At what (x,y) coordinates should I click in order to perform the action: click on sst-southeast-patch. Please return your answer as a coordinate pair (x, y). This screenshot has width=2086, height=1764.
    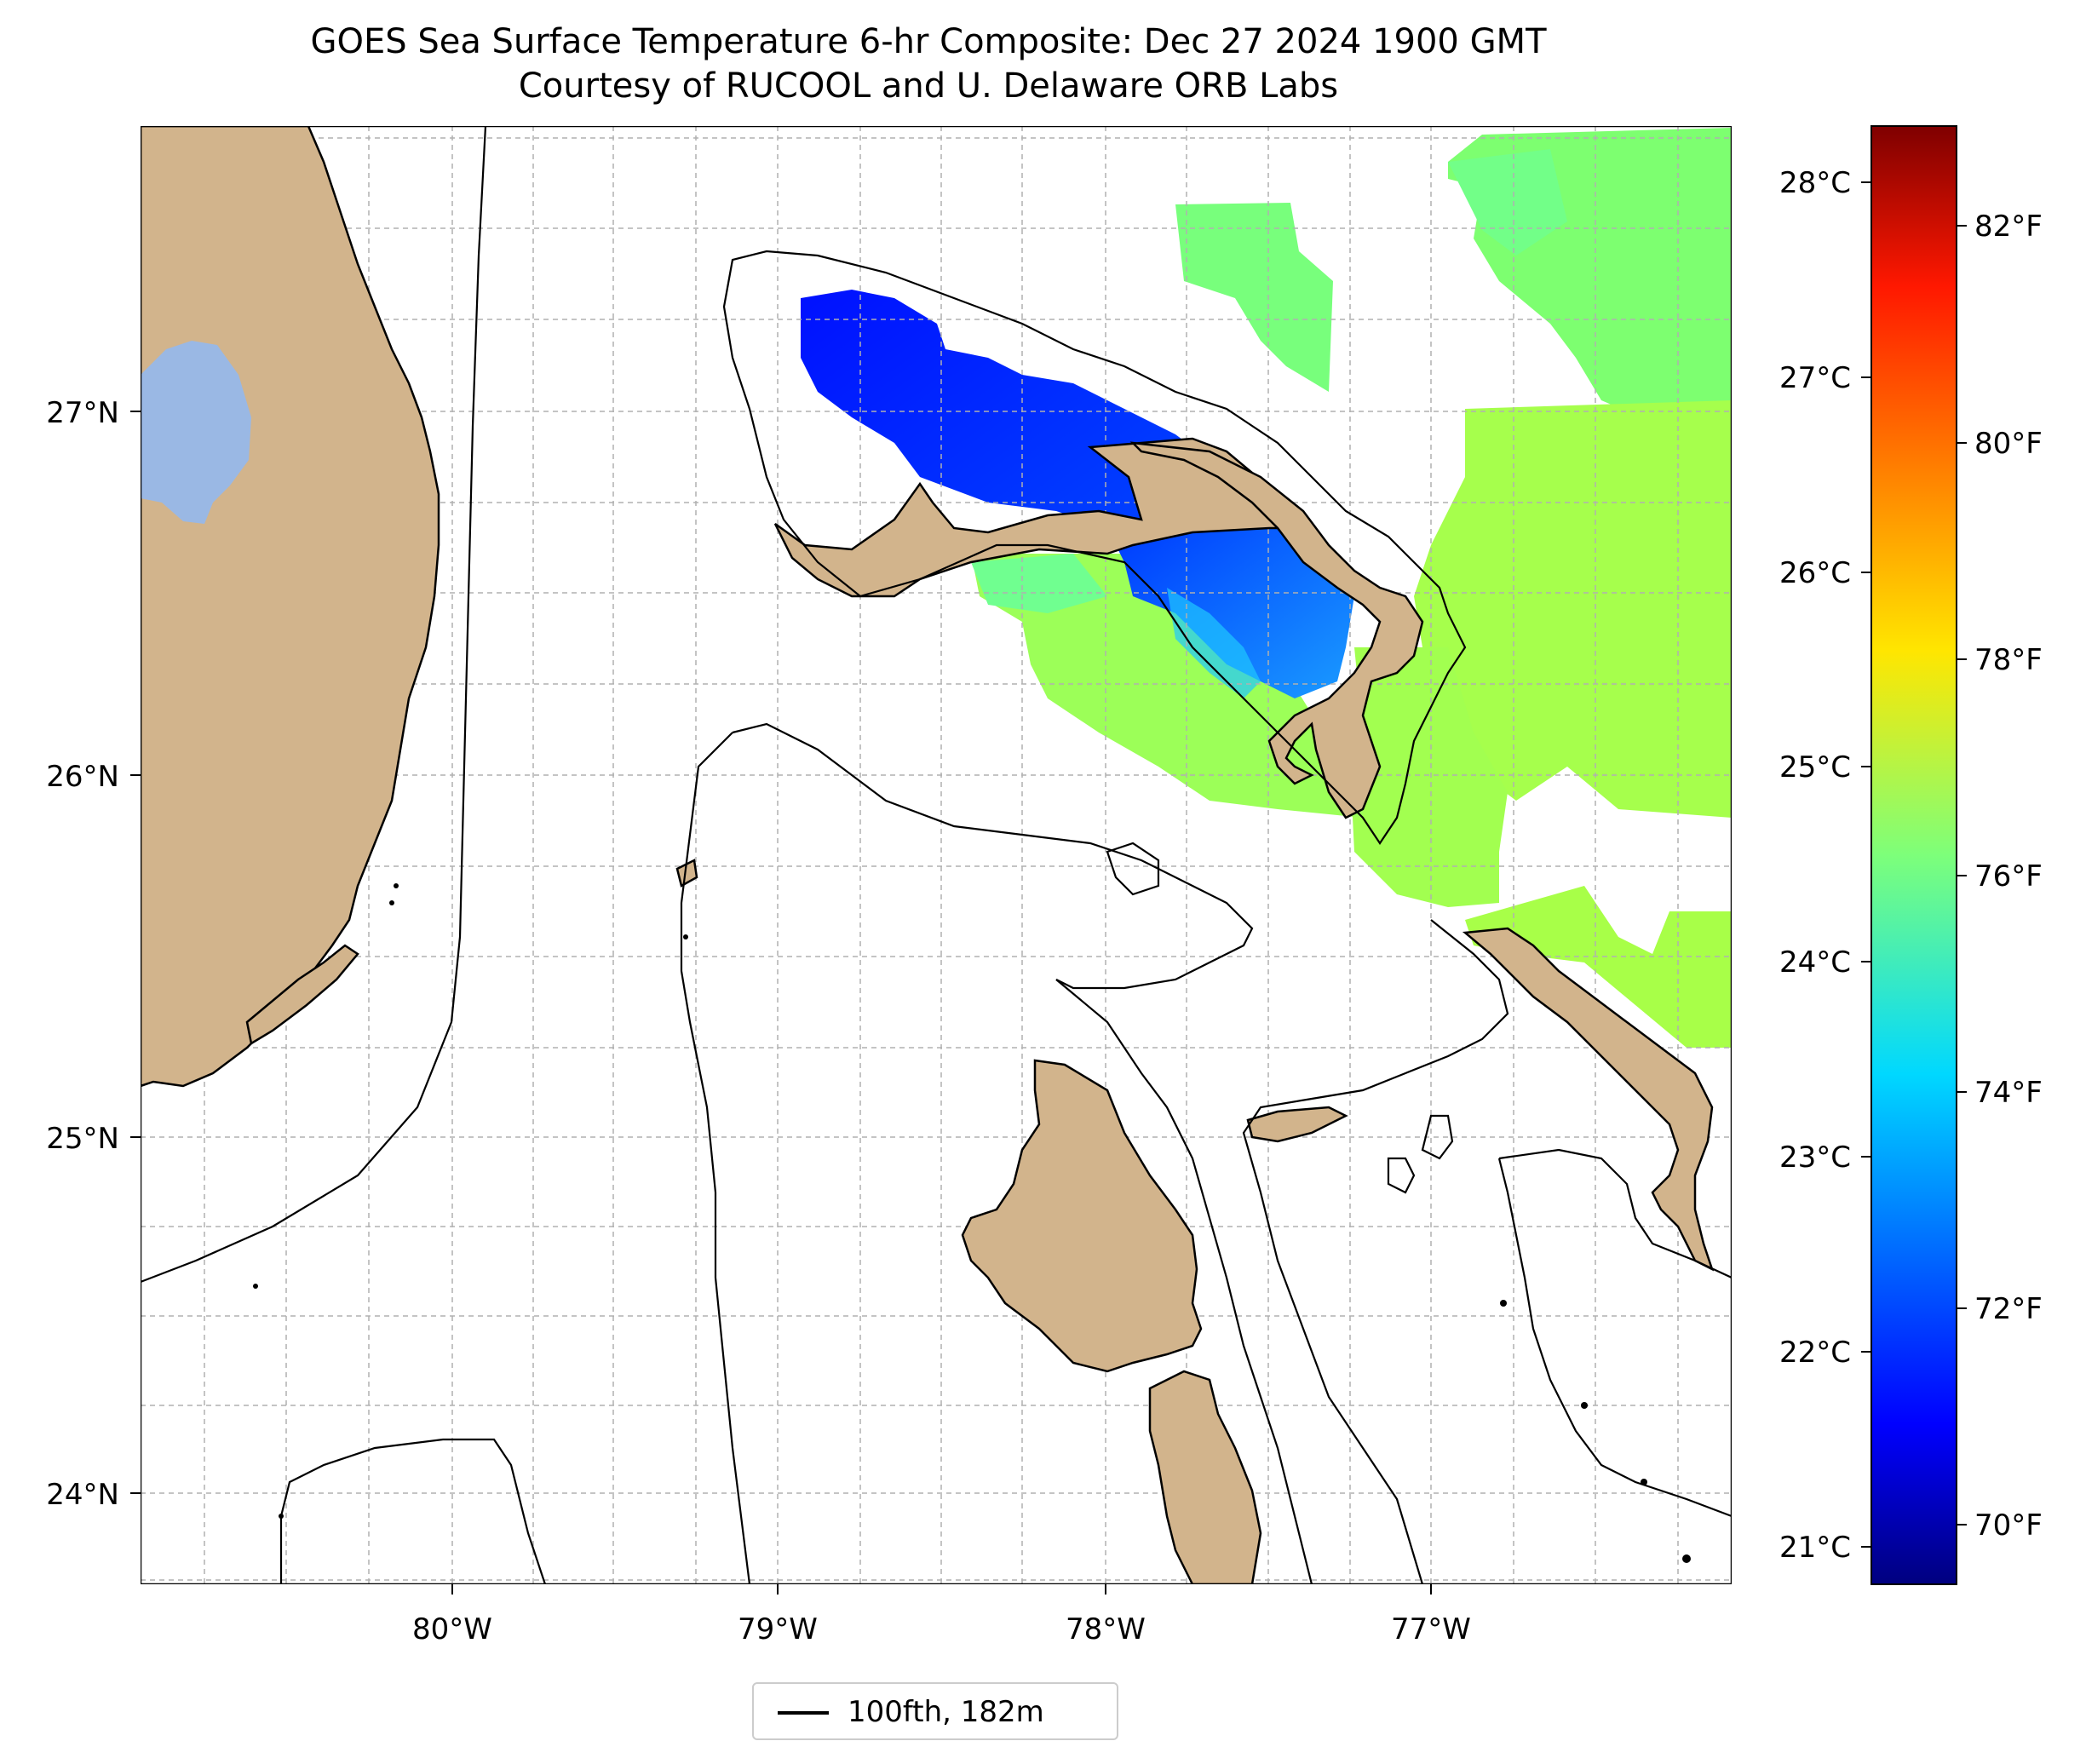
    Looking at the image, I should click on (1598, 967).